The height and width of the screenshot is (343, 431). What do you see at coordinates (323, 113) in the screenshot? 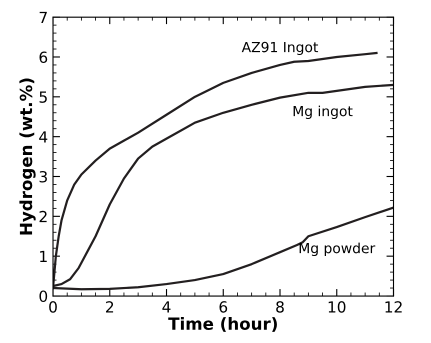
I see `series-label: Mg ingot` at bounding box center [323, 113].